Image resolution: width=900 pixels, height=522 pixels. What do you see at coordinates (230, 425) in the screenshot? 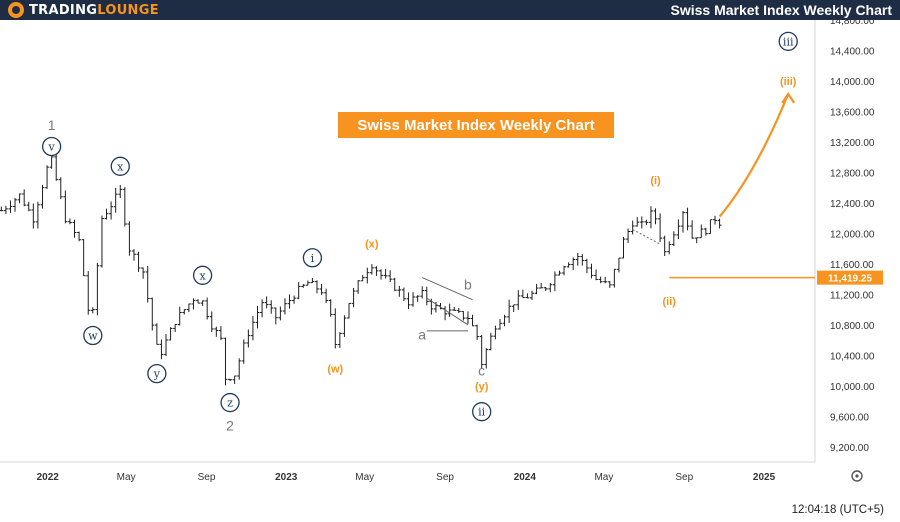
I see `wave-label: 2` at bounding box center [230, 425].